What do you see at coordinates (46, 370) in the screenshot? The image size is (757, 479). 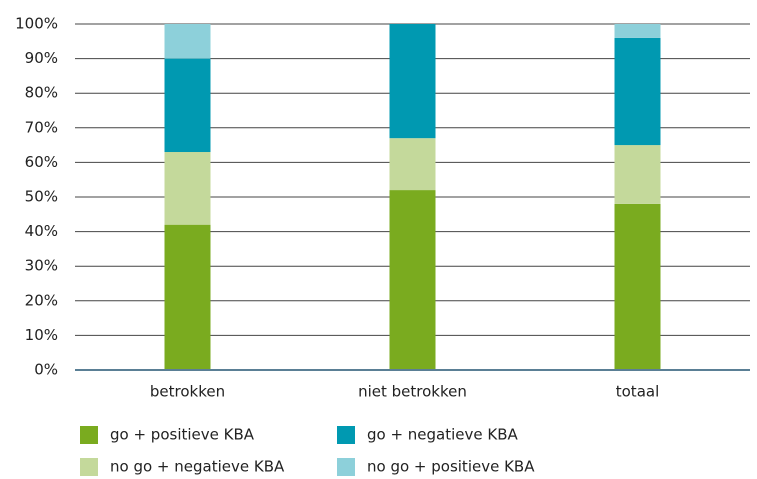 I see `y-tick-label: 0%` at bounding box center [46, 370].